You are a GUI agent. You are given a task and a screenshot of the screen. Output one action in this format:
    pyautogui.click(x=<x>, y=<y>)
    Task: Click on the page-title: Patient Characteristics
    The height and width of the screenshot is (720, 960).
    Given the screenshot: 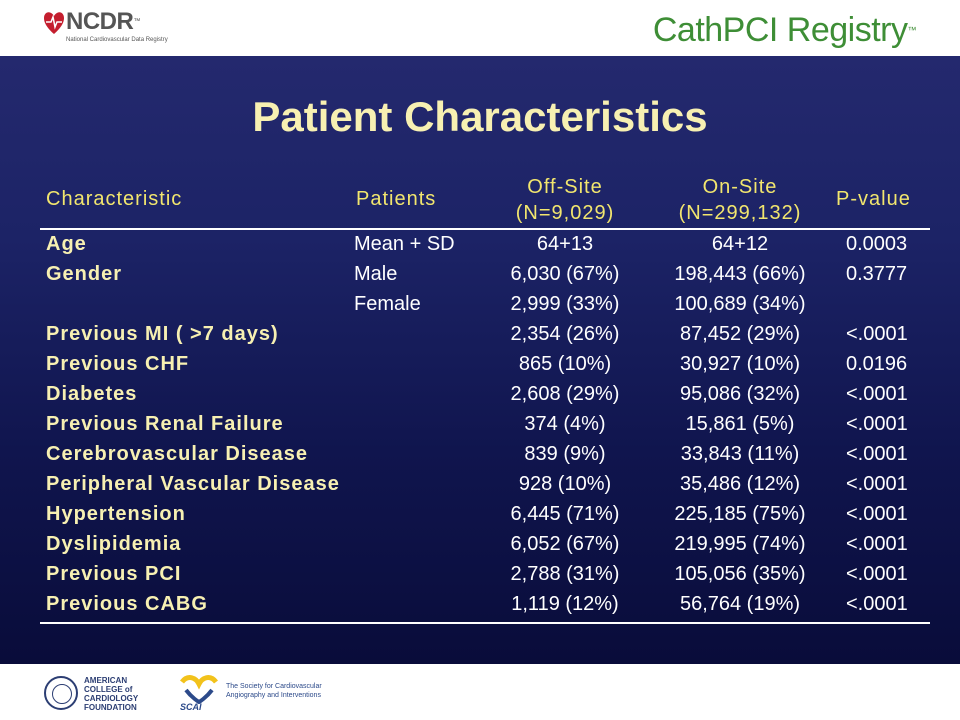 What is the action you would take?
    pyautogui.click(x=480, y=116)
    